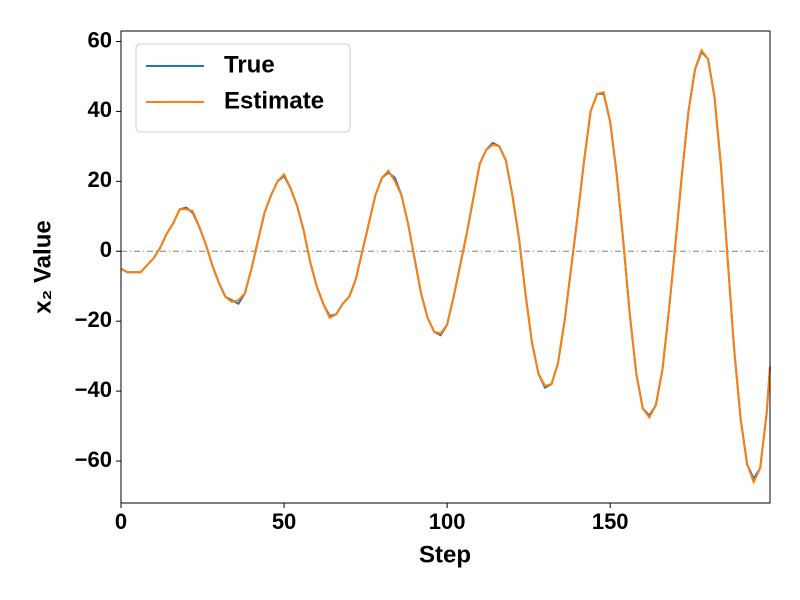  I want to click on y-axis-label: x₂ Value, so click(42, 266).